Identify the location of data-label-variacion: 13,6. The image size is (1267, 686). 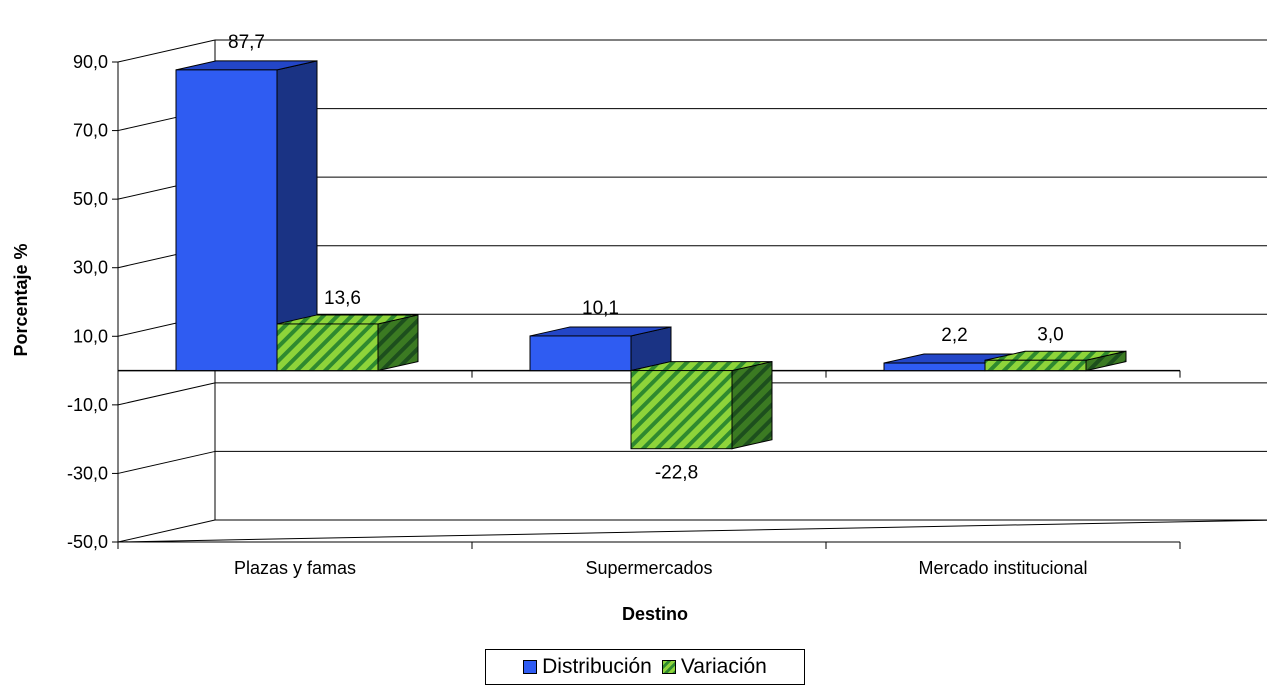
(342, 298).